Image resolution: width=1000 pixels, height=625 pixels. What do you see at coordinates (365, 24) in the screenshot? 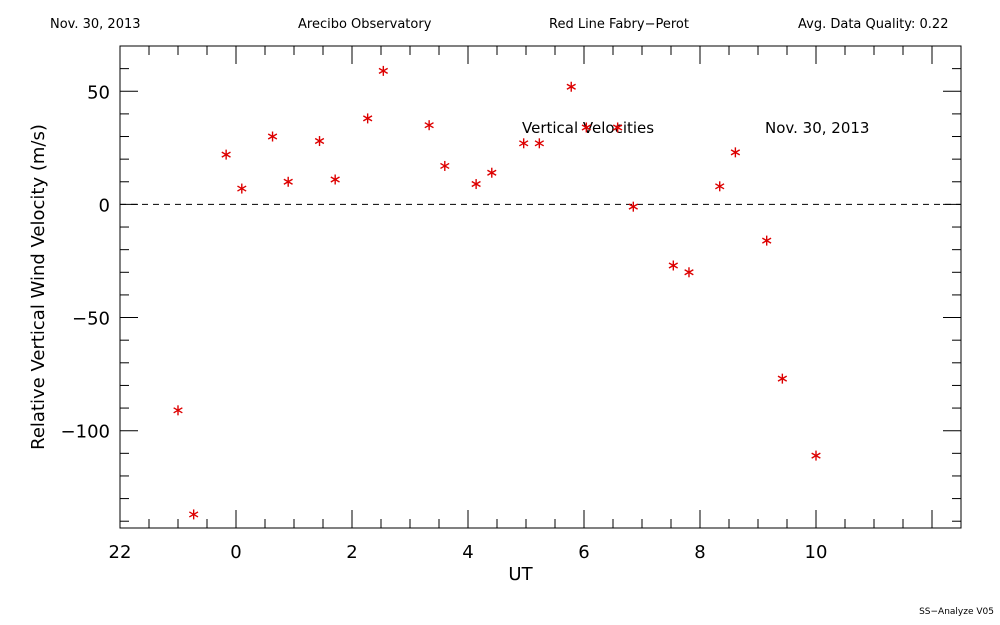
I see `header-site: Arecibo Observatory` at bounding box center [365, 24].